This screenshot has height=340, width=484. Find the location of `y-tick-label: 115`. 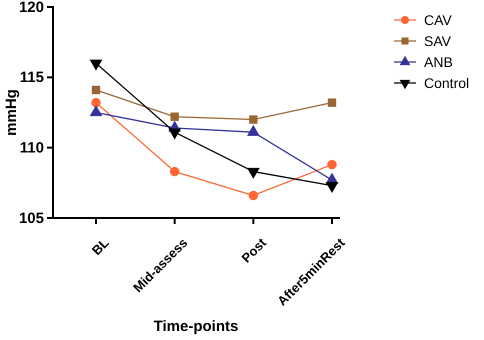

y-tick-label: 115 is located at coordinates (32, 77).